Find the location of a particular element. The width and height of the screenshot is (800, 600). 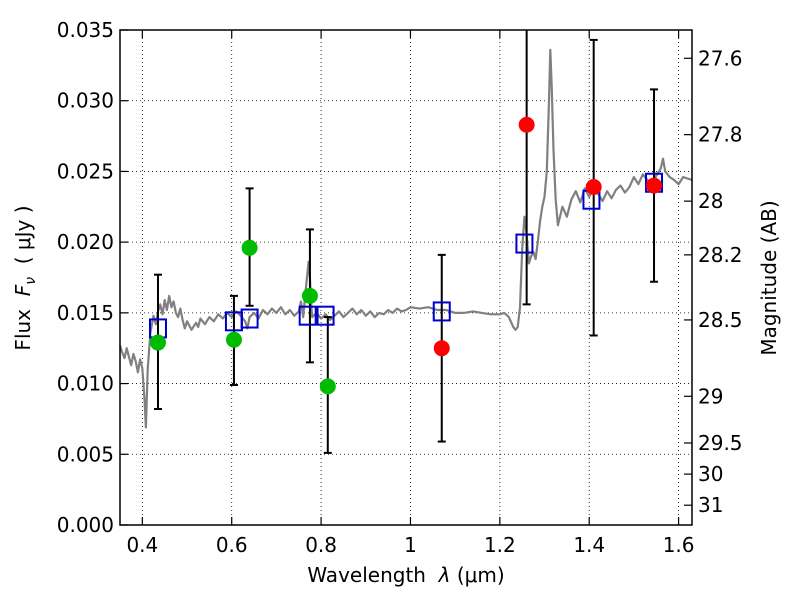

x-tick-label: 1 is located at coordinates (410, 545).